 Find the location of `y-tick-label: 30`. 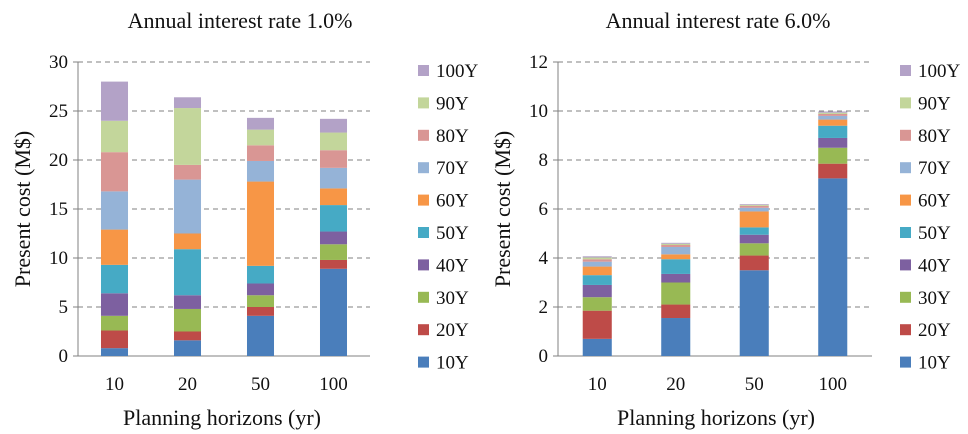

y-tick-label: 30 is located at coordinates (58, 62).